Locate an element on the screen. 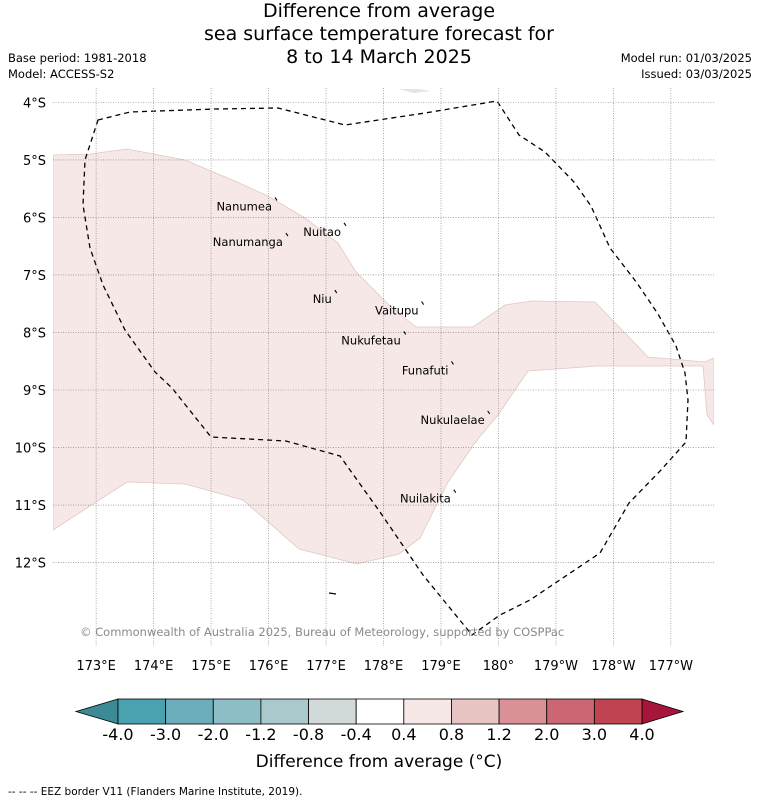 This screenshot has height=804, width=758. lon-tick-label: 178°W is located at coordinates (613, 666).